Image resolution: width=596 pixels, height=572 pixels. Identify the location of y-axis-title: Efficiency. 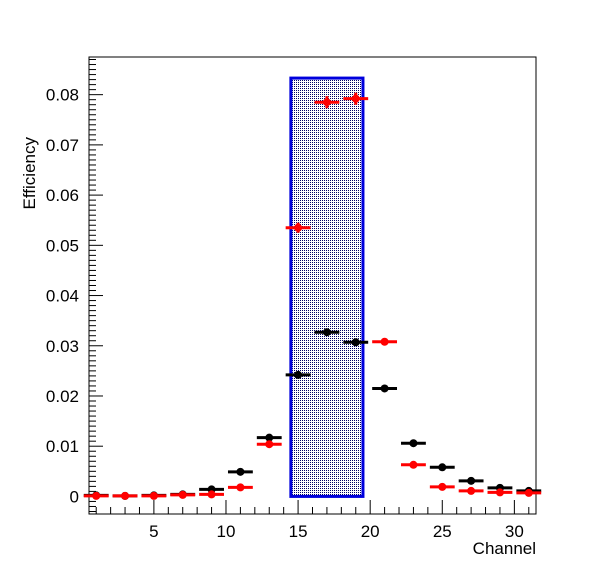
(29, 173).